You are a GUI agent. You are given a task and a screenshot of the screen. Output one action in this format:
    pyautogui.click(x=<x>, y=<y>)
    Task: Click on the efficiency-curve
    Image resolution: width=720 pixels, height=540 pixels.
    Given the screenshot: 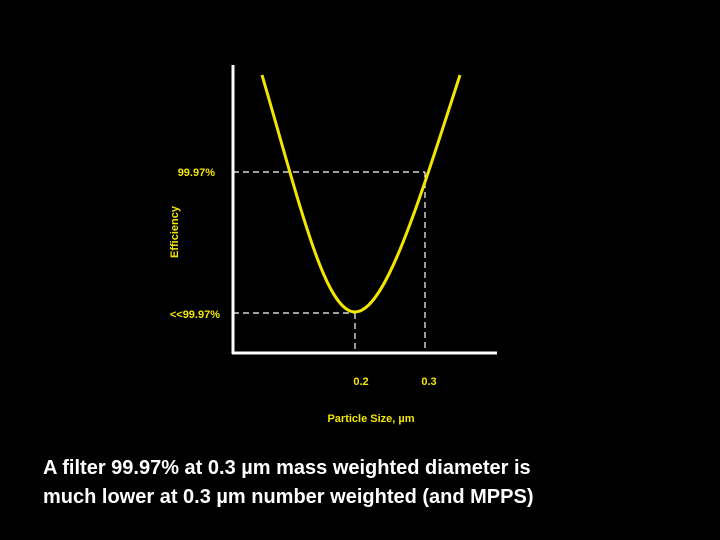 What is the action you would take?
    pyautogui.click(x=361, y=194)
    